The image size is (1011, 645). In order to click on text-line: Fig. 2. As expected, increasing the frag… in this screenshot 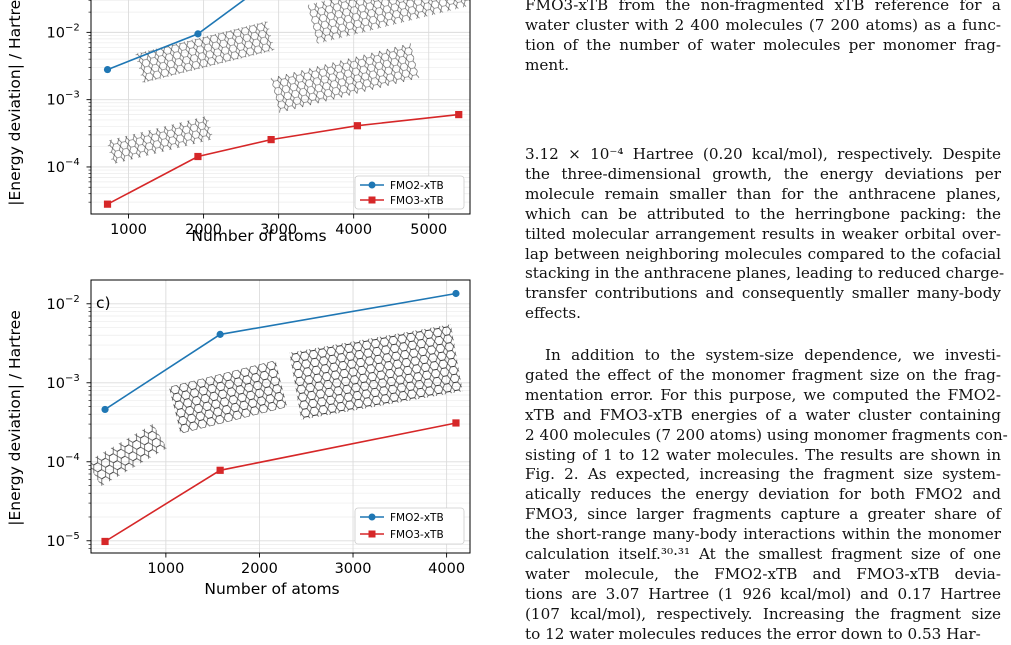, I will do `click(763, 474)`.